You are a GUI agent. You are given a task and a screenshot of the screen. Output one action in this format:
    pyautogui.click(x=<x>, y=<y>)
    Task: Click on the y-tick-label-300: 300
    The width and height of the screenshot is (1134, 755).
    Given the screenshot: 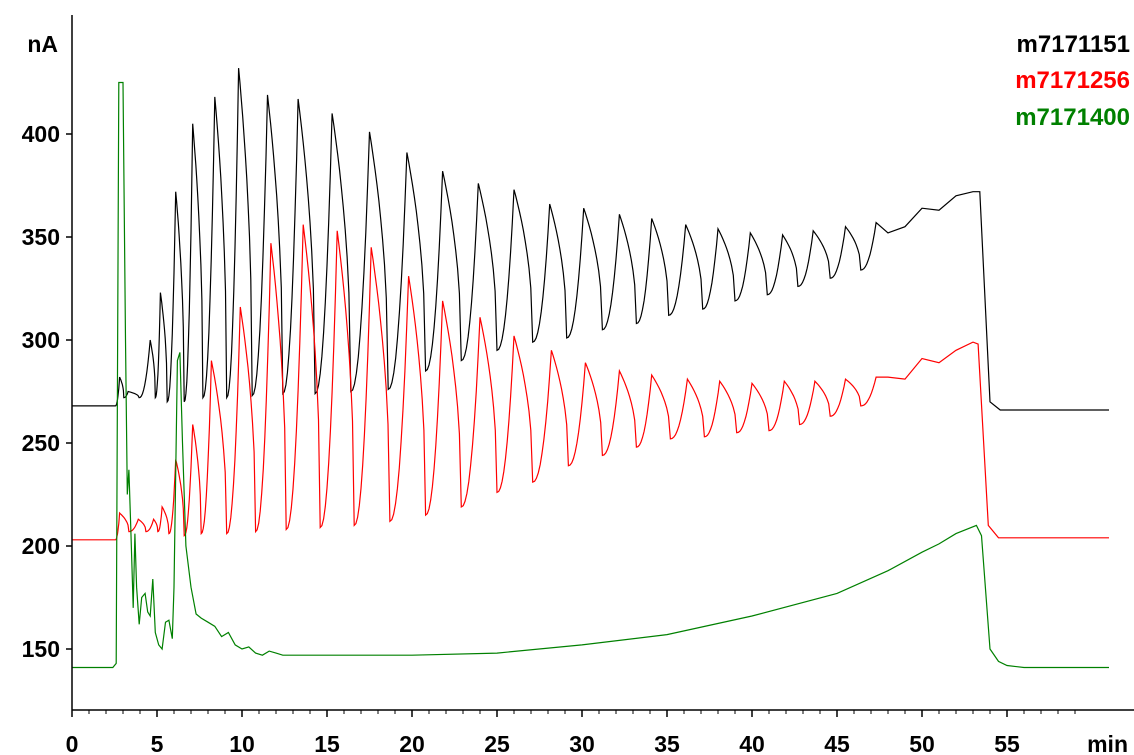 What is the action you would take?
    pyautogui.click(x=41, y=340)
    